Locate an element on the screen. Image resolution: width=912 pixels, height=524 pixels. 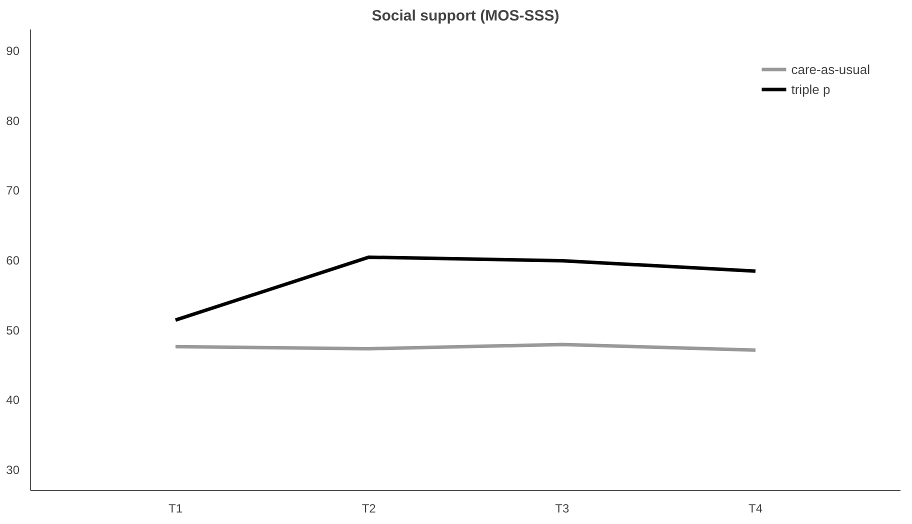
line-series is located at coordinates (466, 288).